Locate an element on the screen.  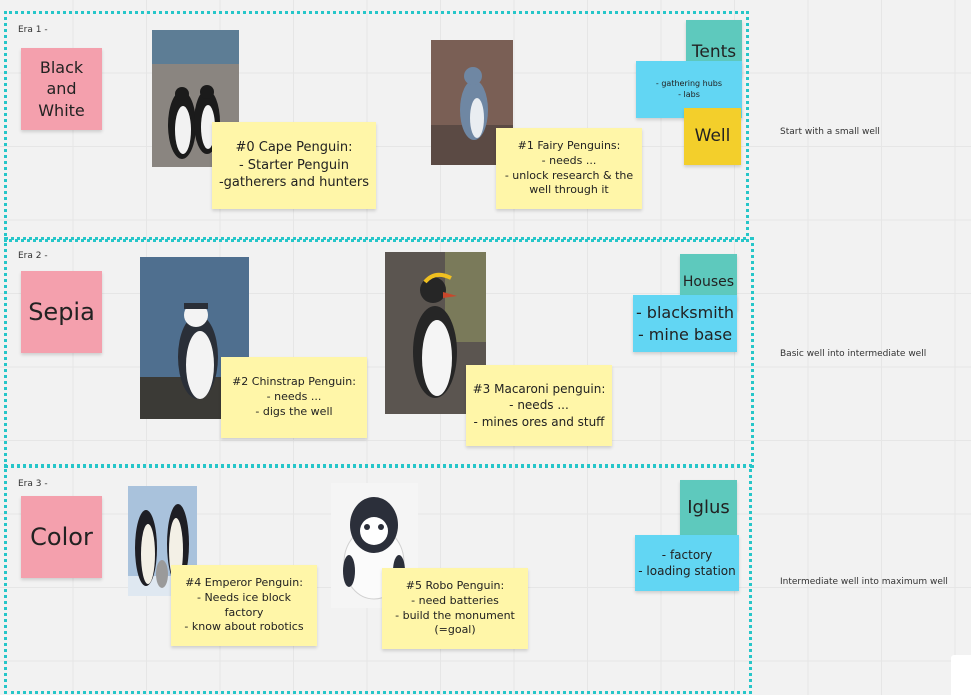
iglus-note: Iglus is located at coordinates (708, 508).